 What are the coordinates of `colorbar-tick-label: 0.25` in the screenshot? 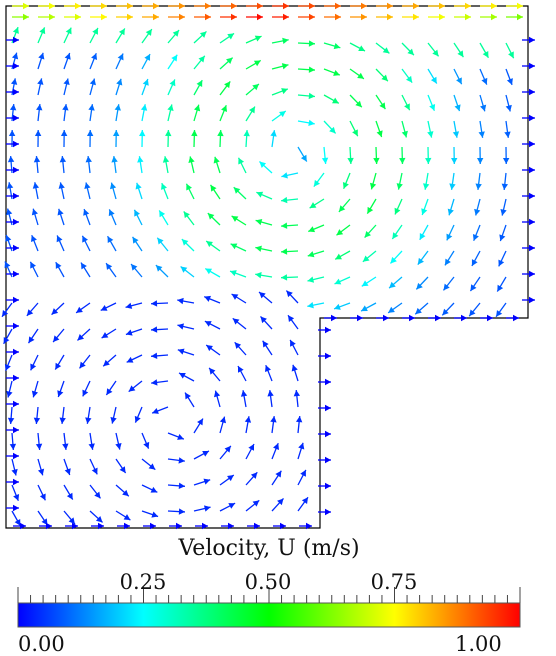 It's located at (143, 582).